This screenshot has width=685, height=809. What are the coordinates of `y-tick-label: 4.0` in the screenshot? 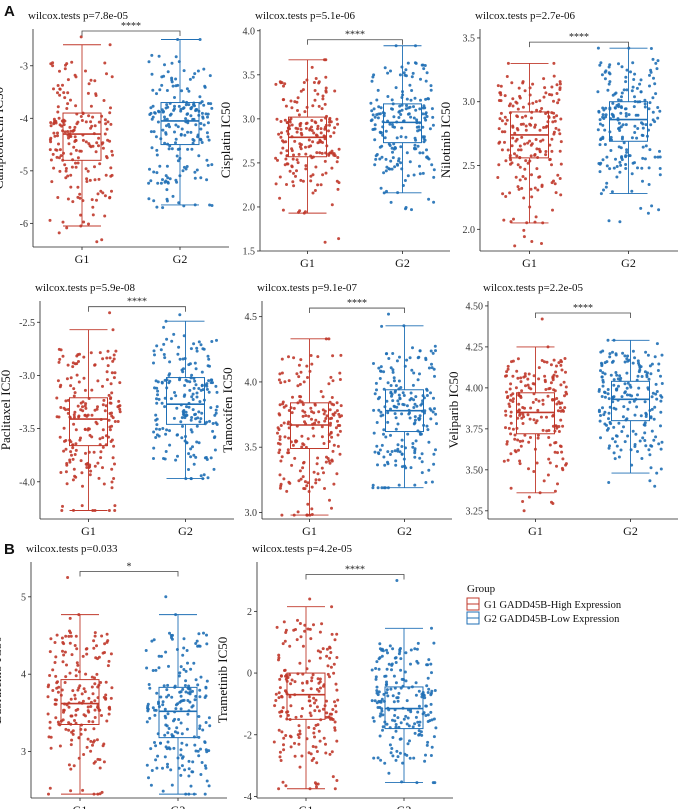 It's located at (251, 382).